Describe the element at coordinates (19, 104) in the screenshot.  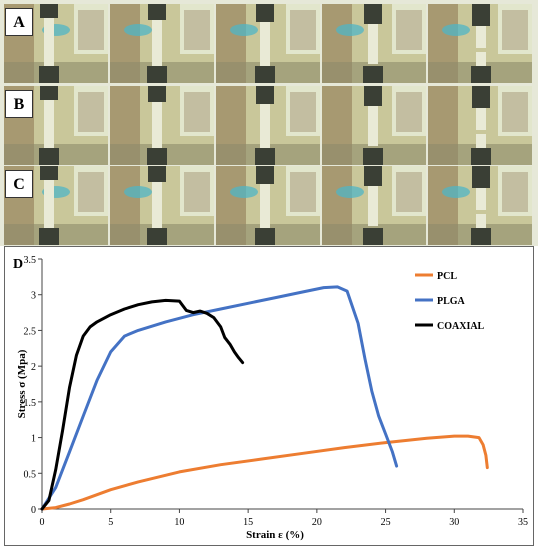
I see `panel-label-b: B` at that location.